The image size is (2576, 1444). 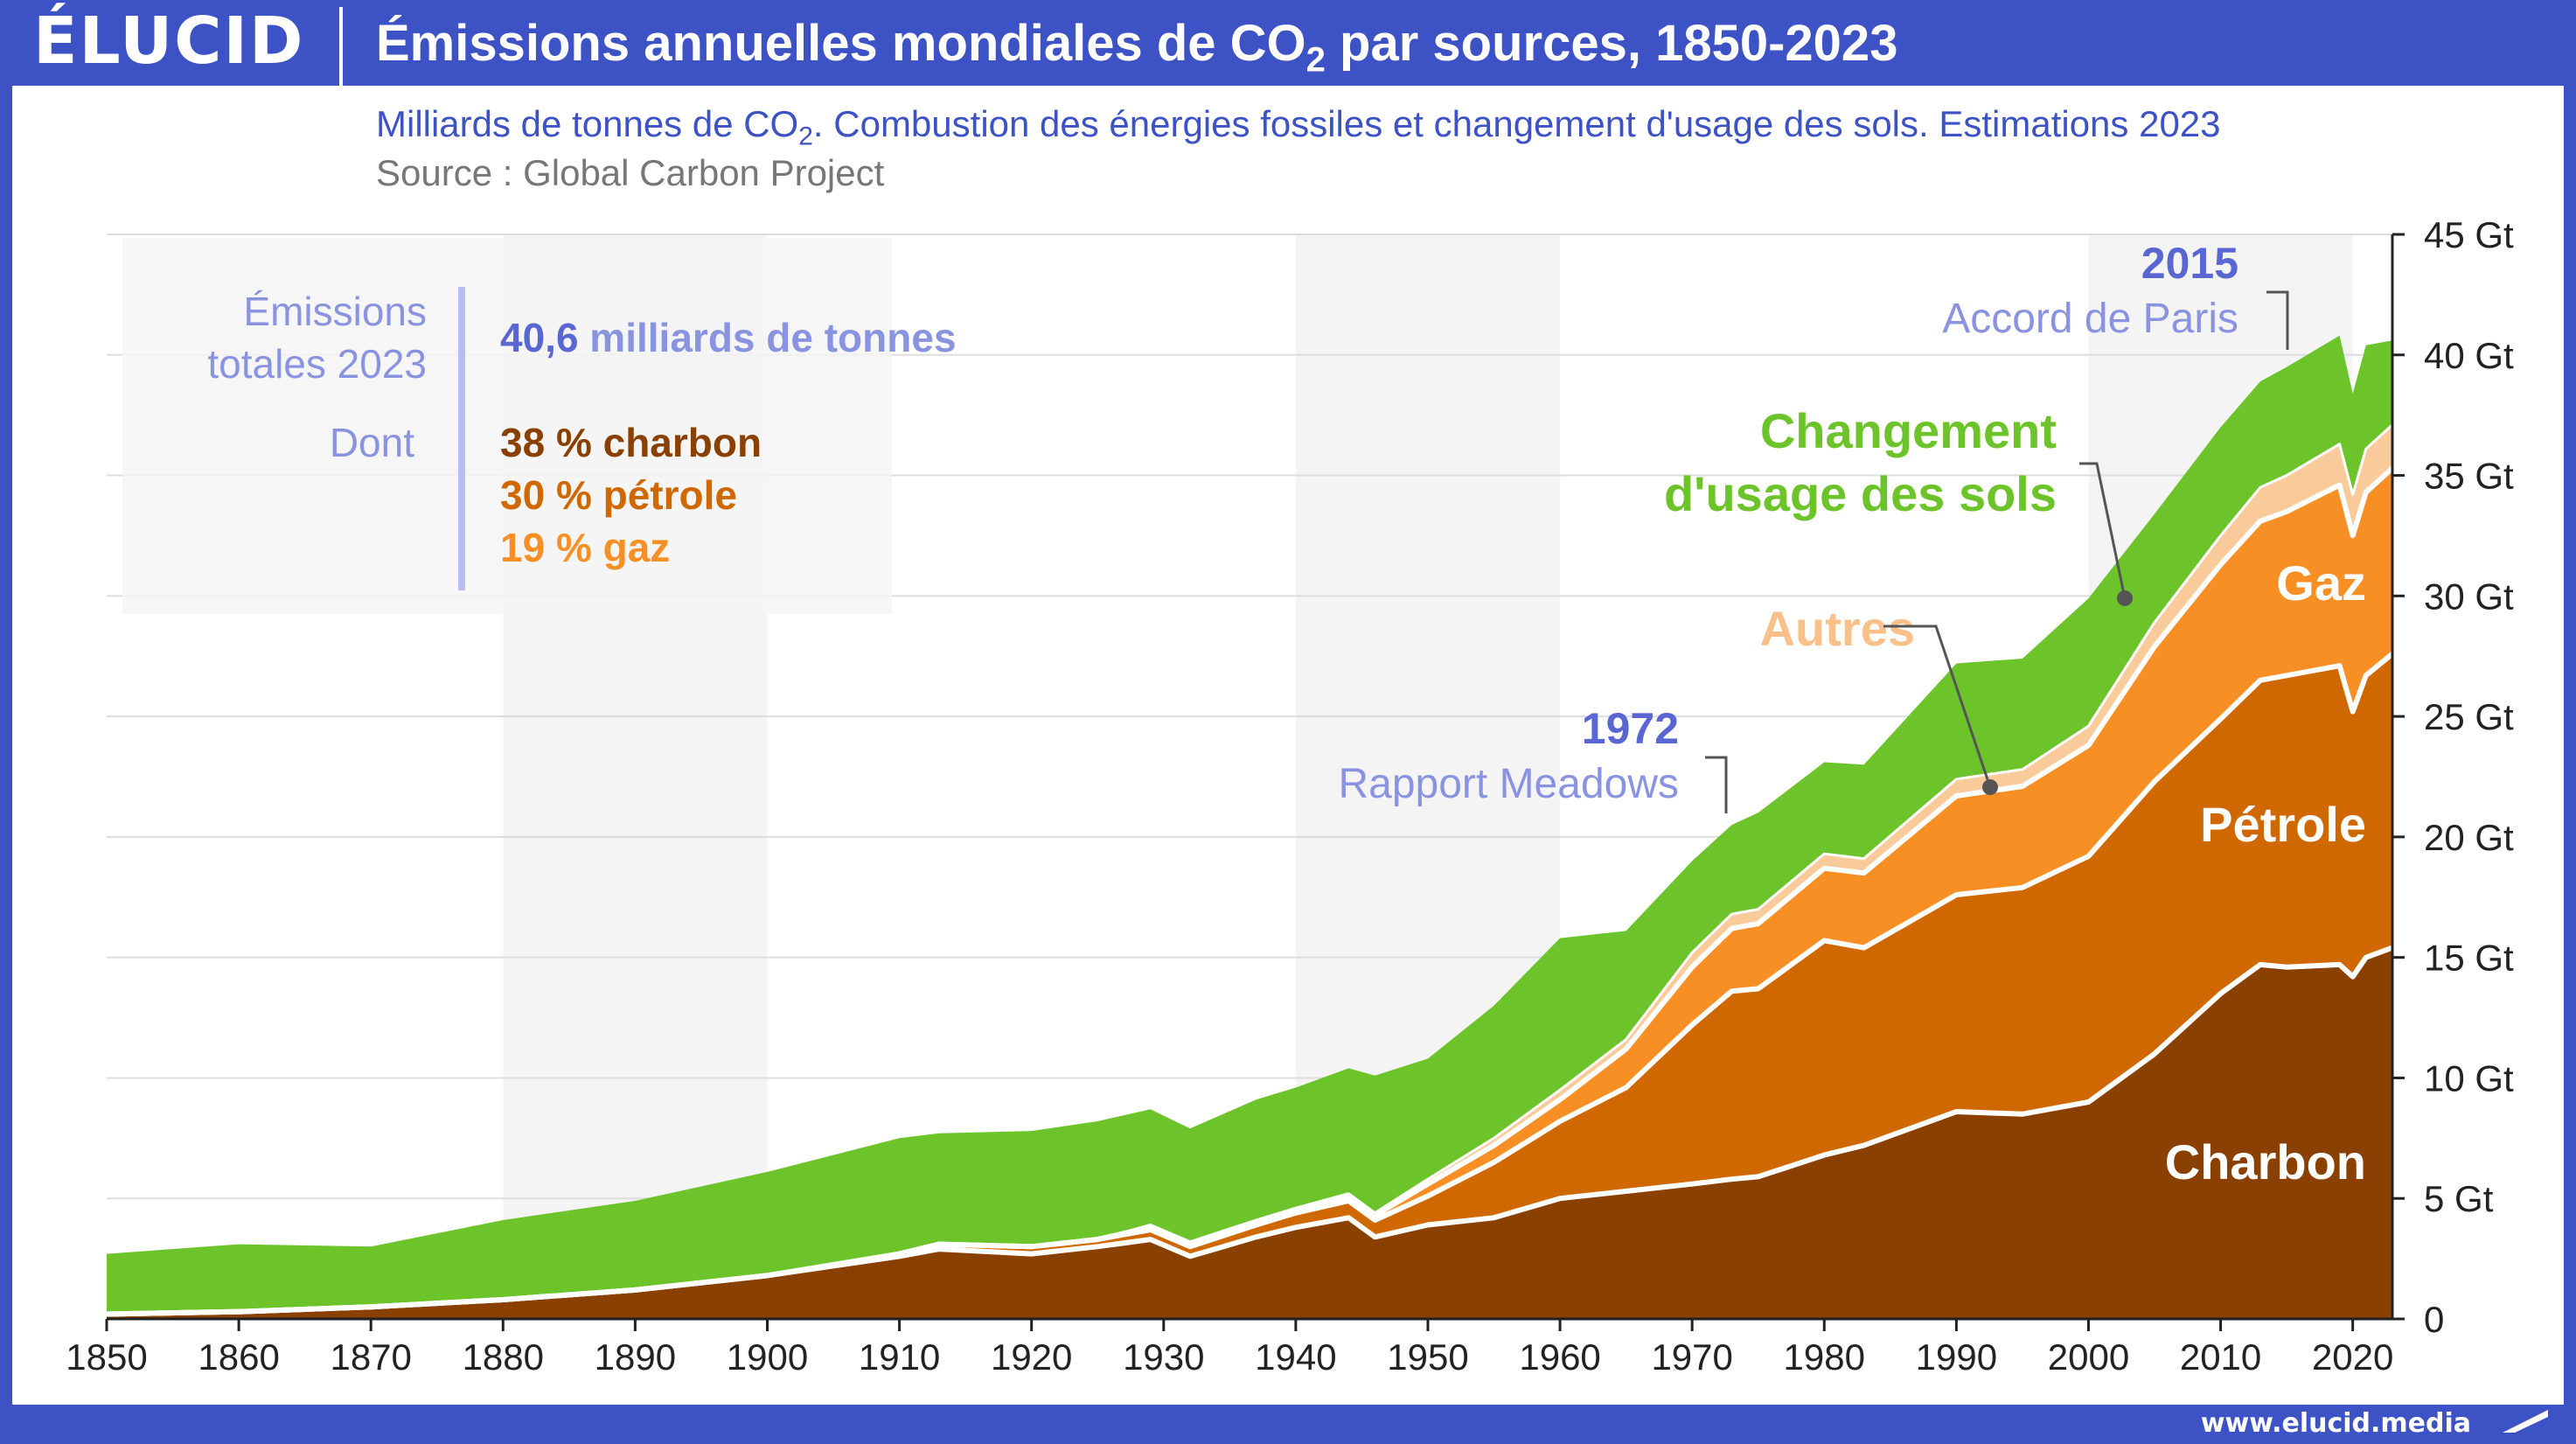 I want to click on autres-leader-line, so click(x=1937, y=706).